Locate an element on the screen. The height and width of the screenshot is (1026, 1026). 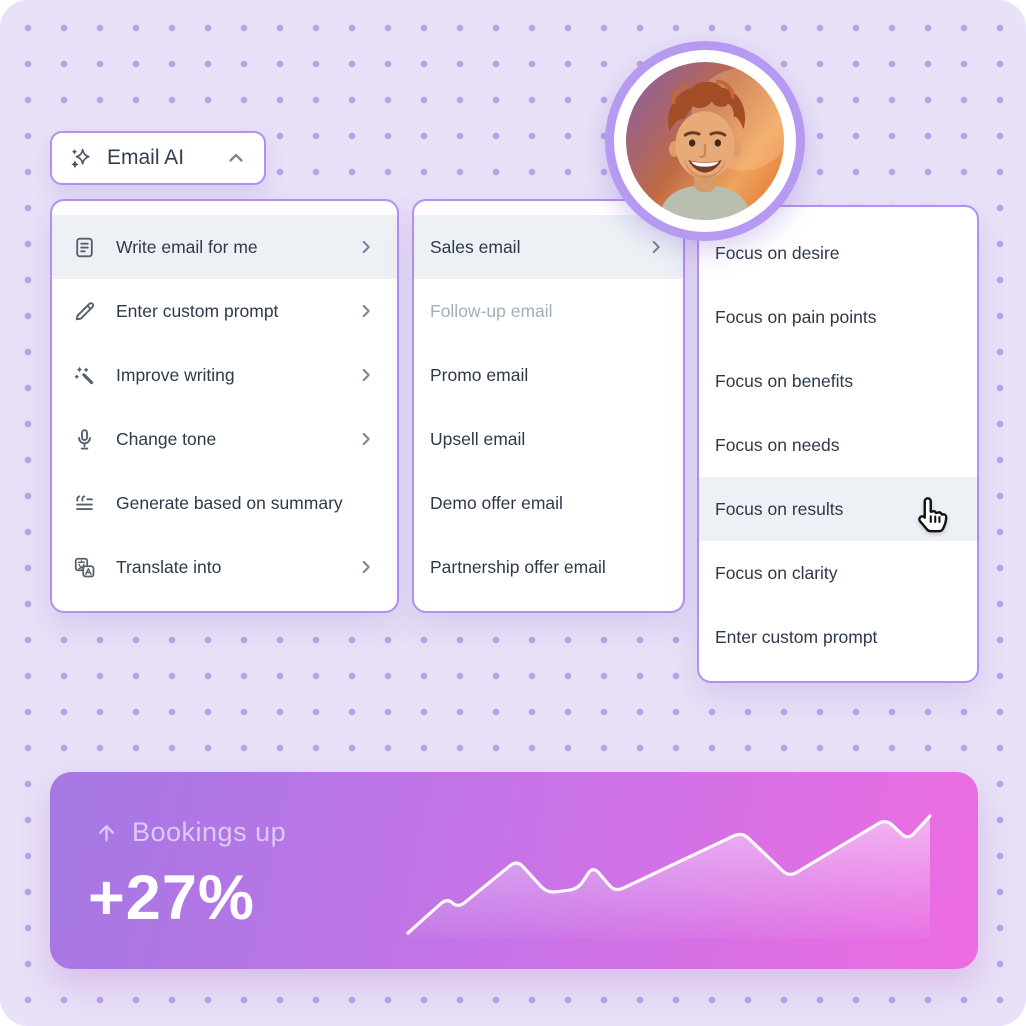
menu-item-focus-on-needs: Focus on needs is located at coordinates (838, 445).